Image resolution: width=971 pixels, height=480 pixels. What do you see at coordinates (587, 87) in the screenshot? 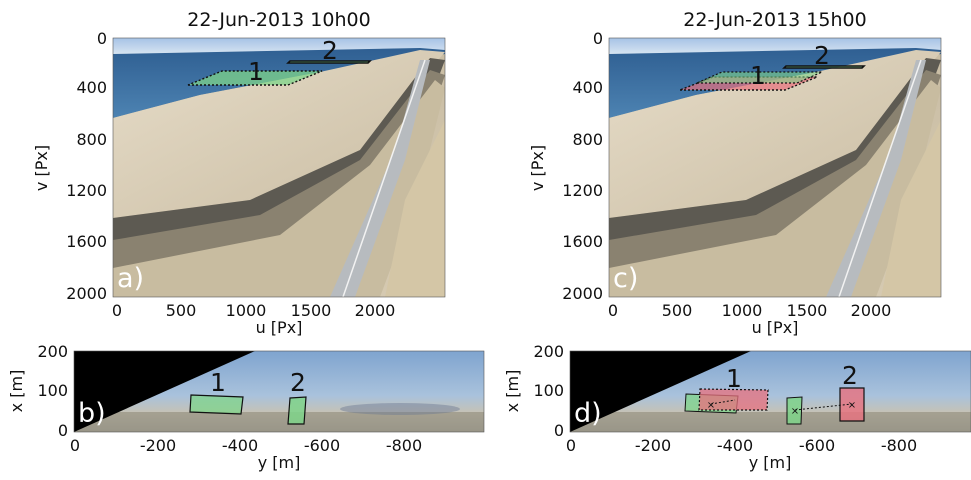
I see `panel-c-ytick: 400` at bounding box center [587, 87].